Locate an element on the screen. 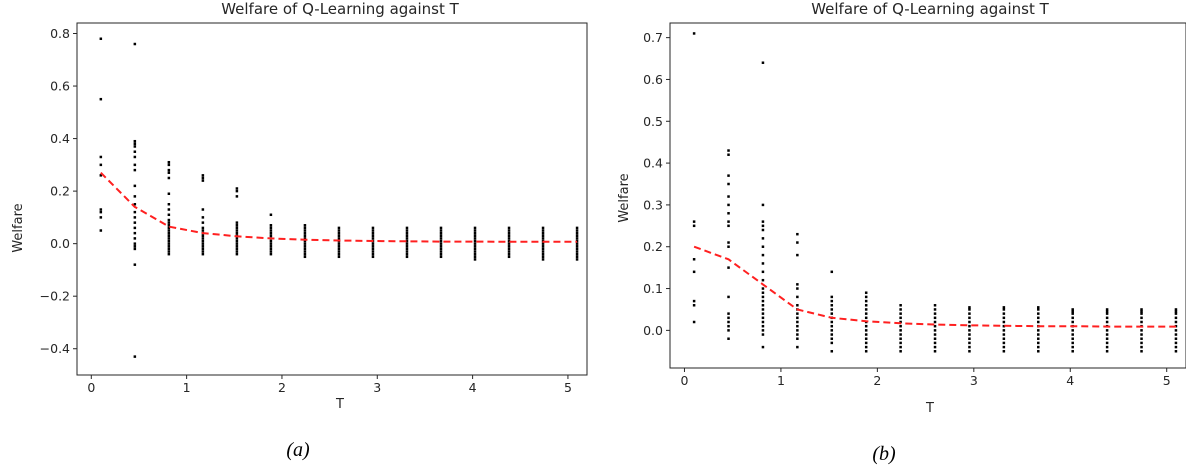  y-tick-label: 0.5 is located at coordinates (653, 121).